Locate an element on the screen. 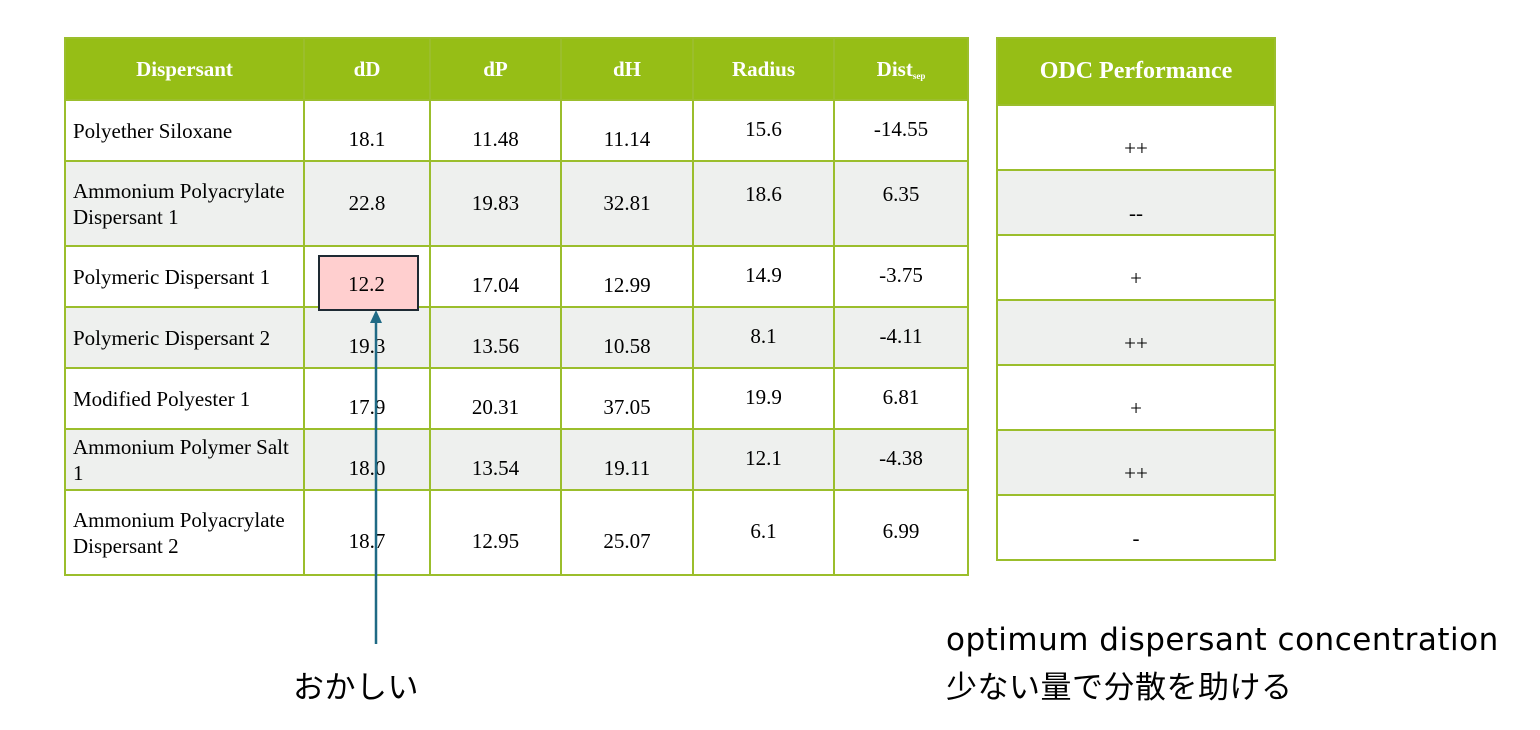 The image size is (1540, 730). highlighted-cell-value: 12.2 is located at coordinates (366, 284).